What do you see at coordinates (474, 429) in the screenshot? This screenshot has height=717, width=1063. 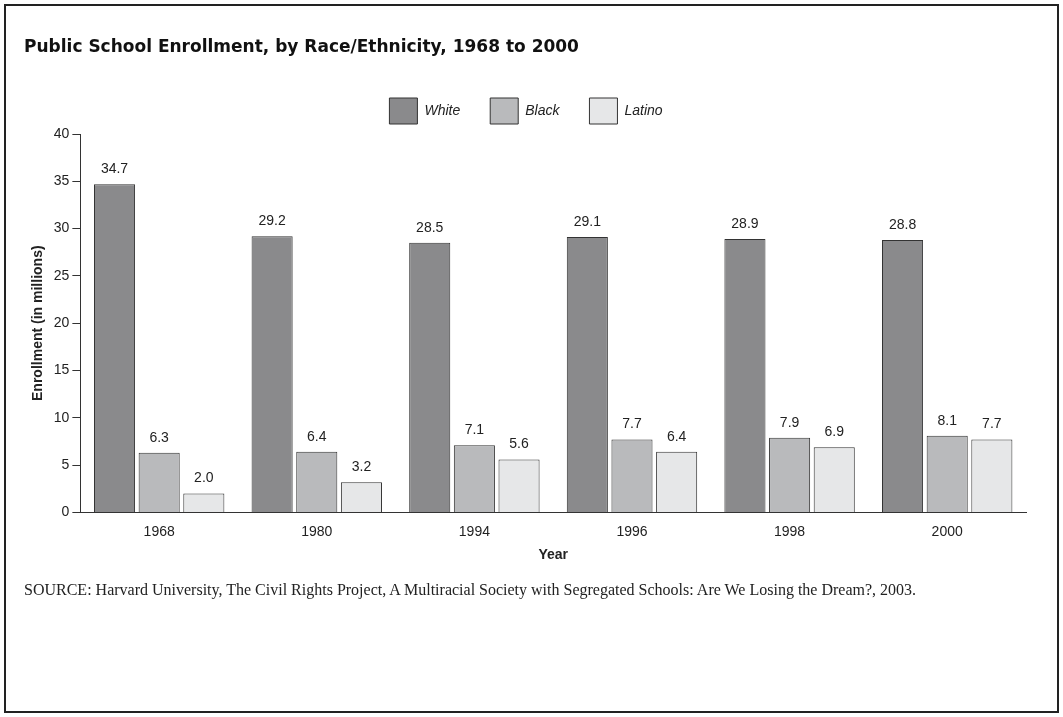 I see `data-label: 7.1` at bounding box center [474, 429].